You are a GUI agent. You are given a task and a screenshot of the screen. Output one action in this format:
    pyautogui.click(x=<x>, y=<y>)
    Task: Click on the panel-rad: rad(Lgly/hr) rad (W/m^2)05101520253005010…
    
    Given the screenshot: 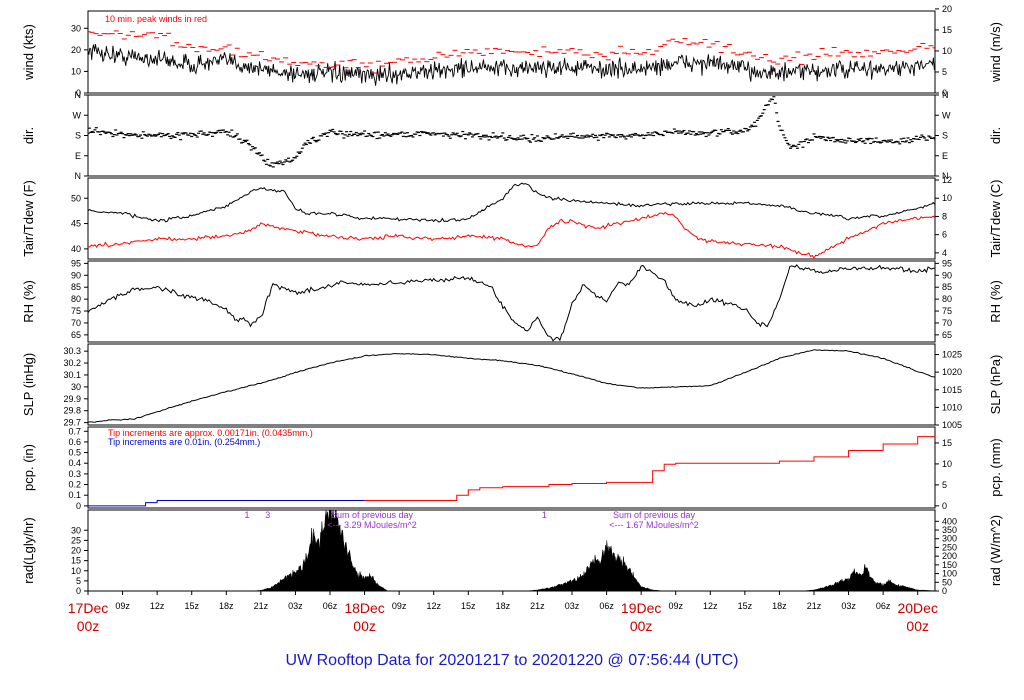 What is the action you would take?
    pyautogui.click(x=512, y=552)
    